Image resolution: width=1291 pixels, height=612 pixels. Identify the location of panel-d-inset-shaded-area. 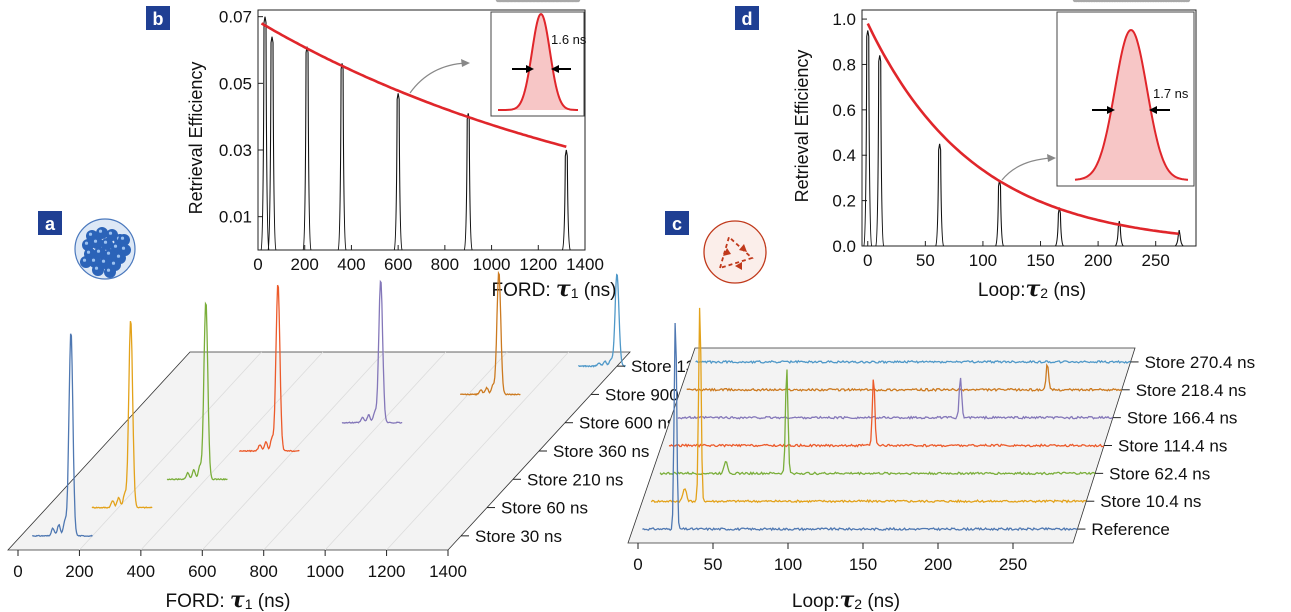
(1131, 105).